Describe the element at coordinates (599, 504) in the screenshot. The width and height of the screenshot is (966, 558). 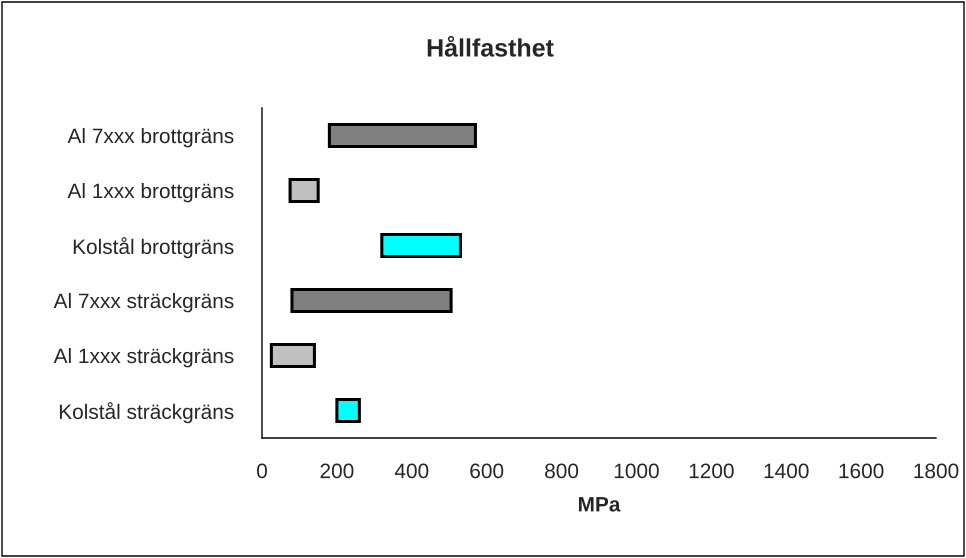
I see `x-axis-title: MPa` at that location.